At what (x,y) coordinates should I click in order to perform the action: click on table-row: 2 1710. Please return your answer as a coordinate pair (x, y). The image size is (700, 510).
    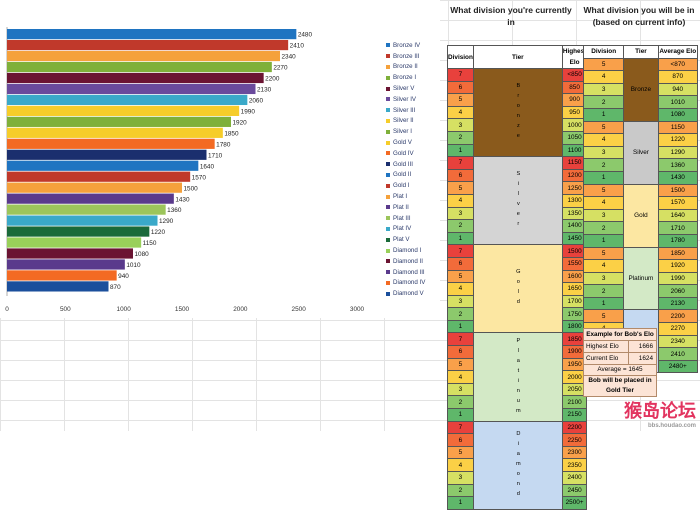
    Looking at the image, I should click on (640, 228).